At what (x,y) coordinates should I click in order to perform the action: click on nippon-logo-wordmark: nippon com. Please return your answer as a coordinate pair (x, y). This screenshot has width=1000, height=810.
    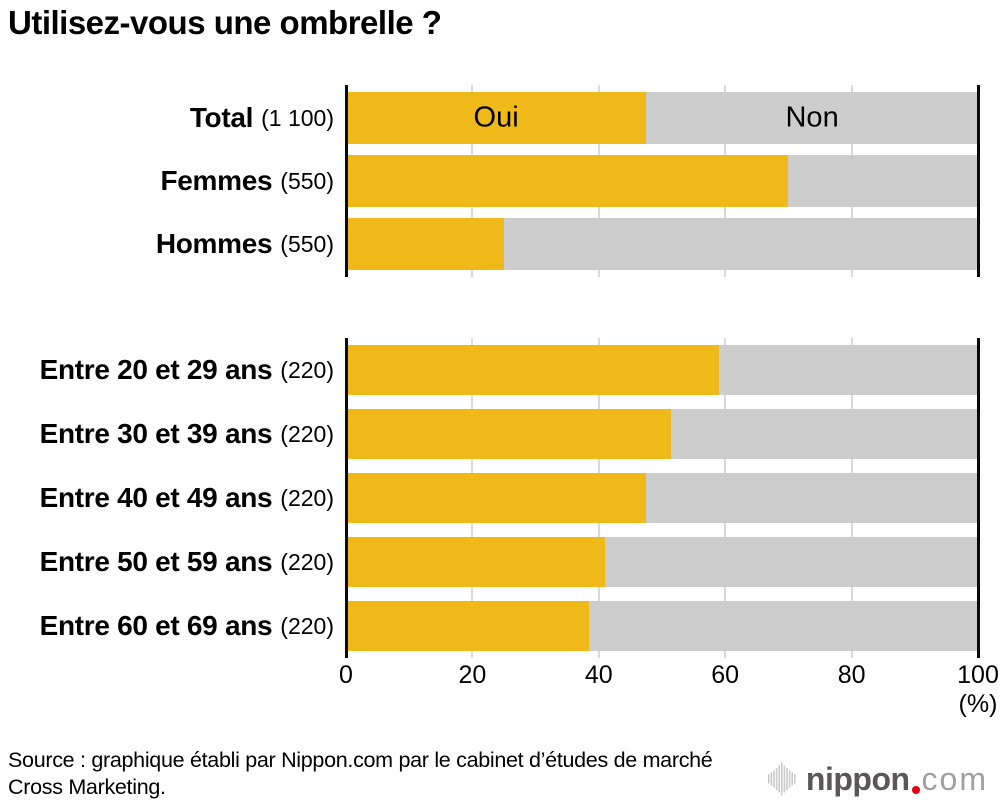
    Looking at the image, I should click on (897, 779).